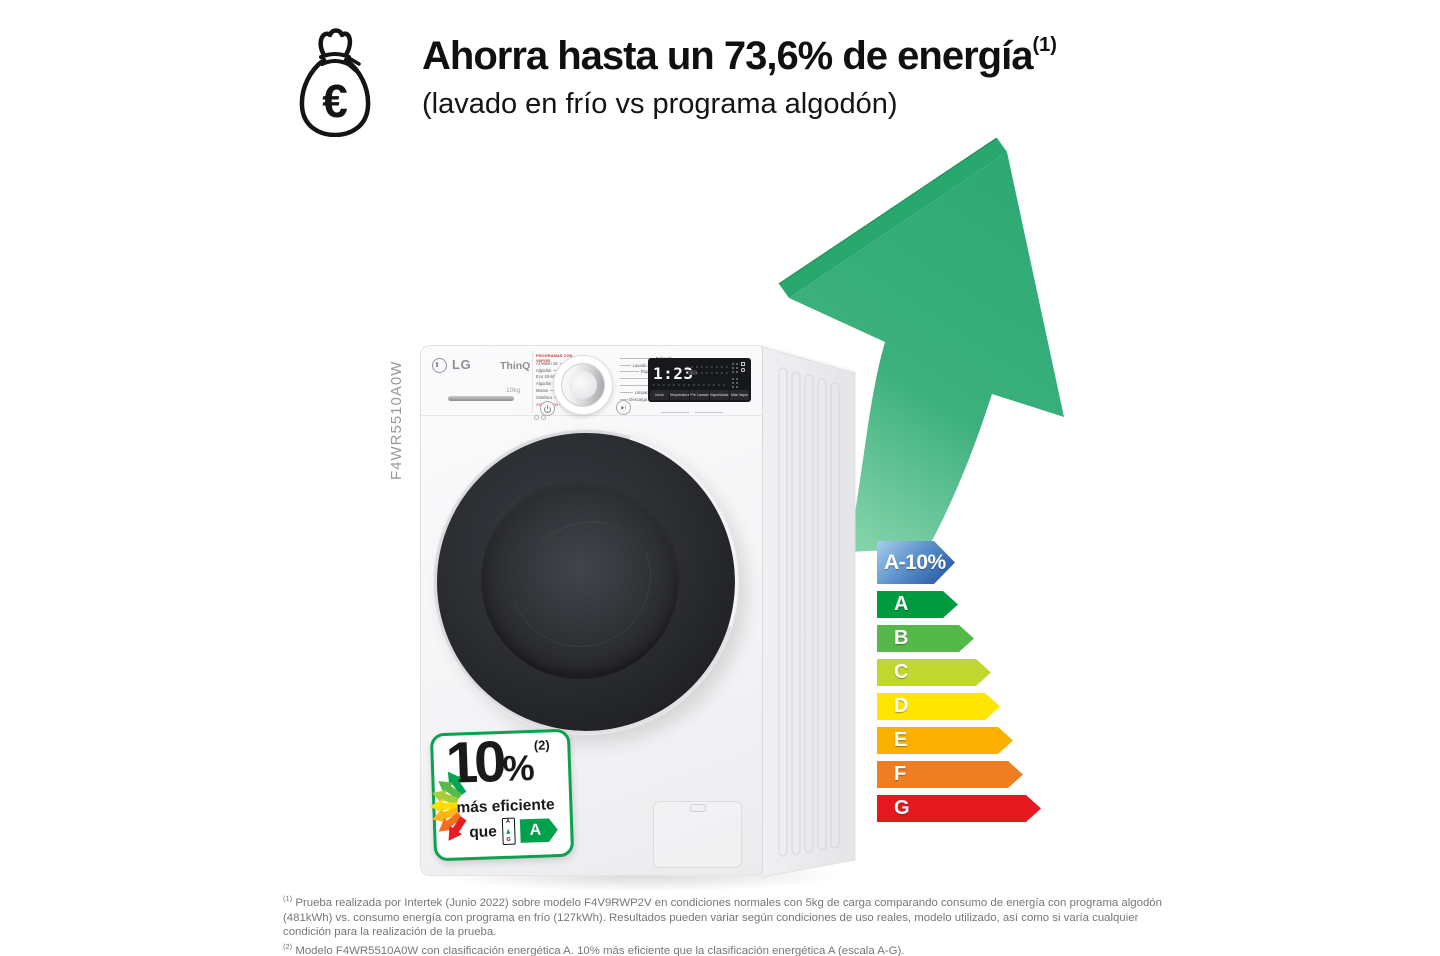 Image resolution: width=1440 pixels, height=956 pixels. Describe the element at coordinates (917, 604) in the screenshot. I see `energy-bar-A: A` at that location.